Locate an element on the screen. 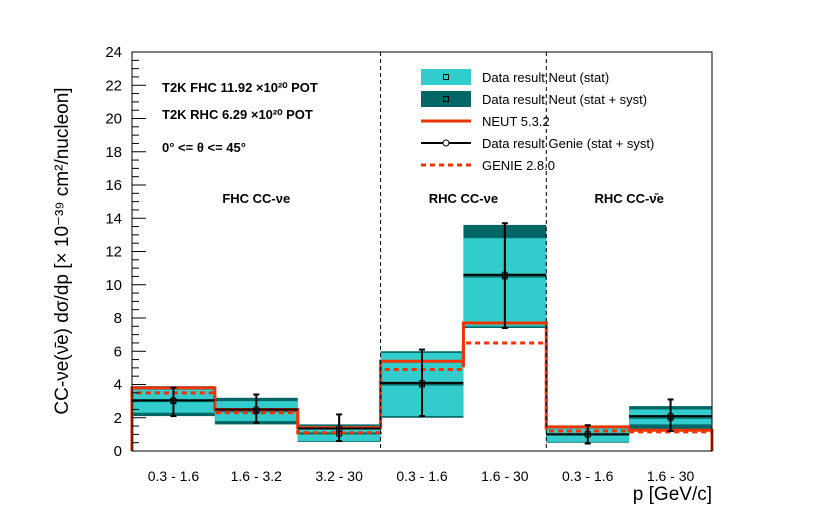 The width and height of the screenshot is (822, 531). y-tick-label: 12 is located at coordinates (113, 252).